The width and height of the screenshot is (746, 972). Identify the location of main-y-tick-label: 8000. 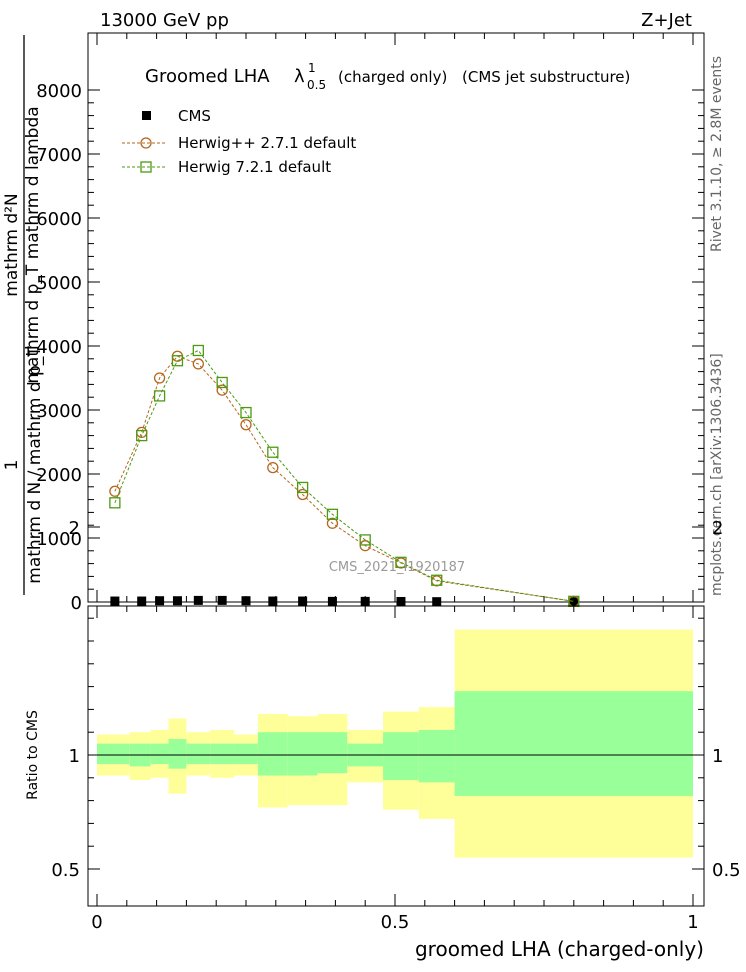
(59, 91).